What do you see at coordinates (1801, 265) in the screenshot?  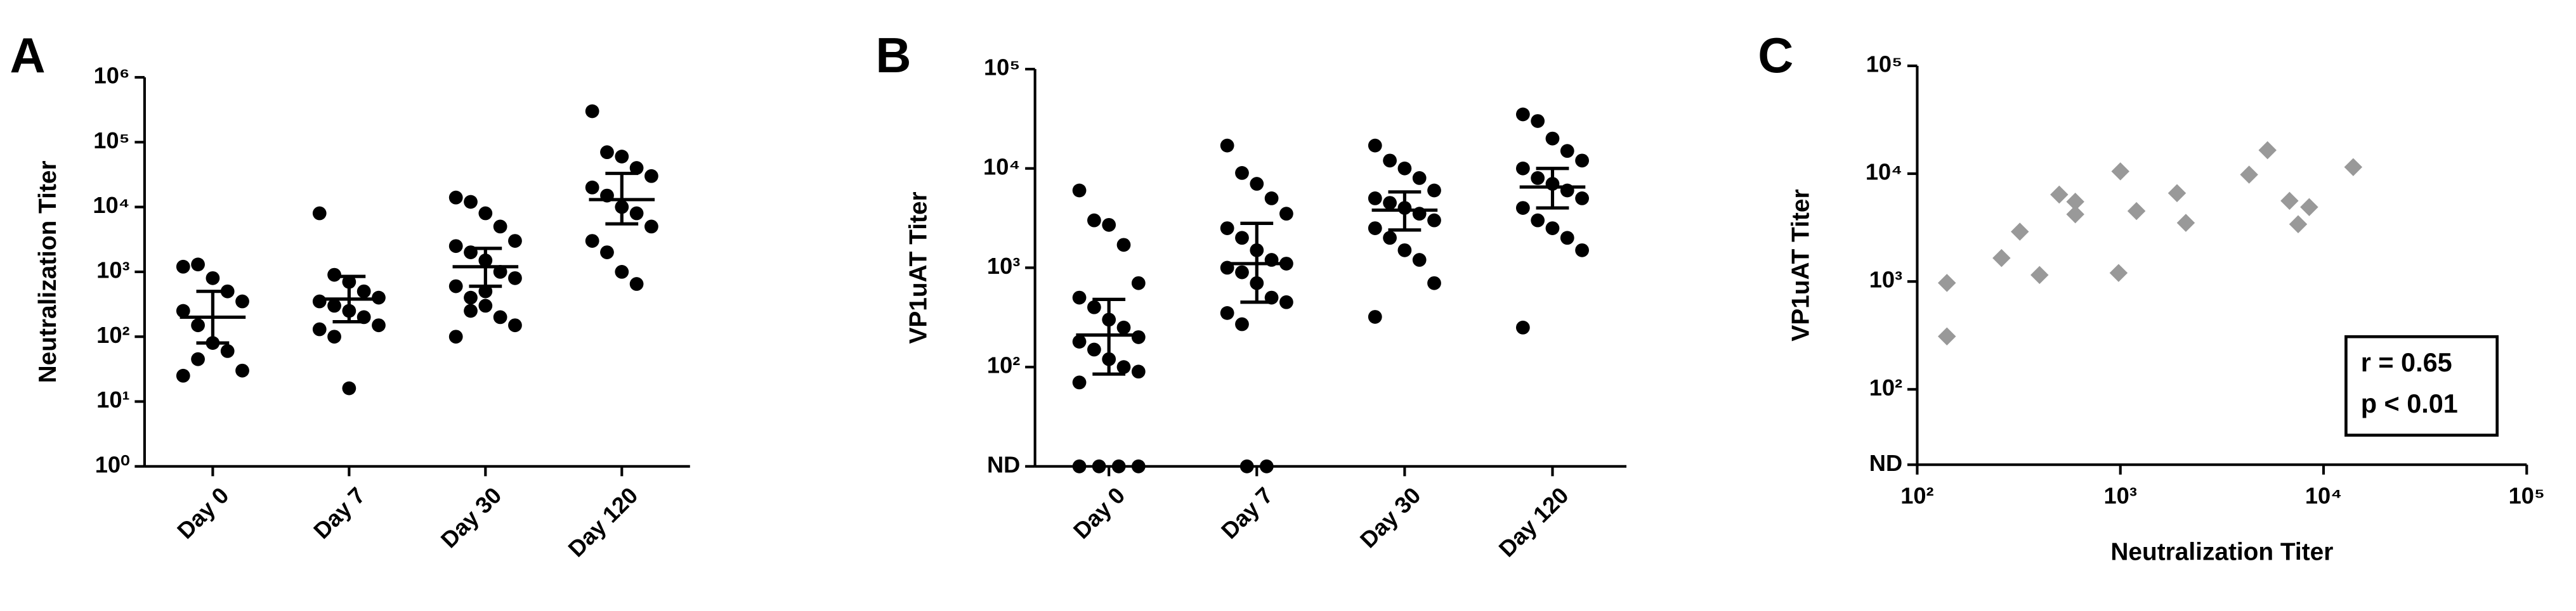 I see `y-axis-title: VP1uAT Titer` at bounding box center [1801, 265].